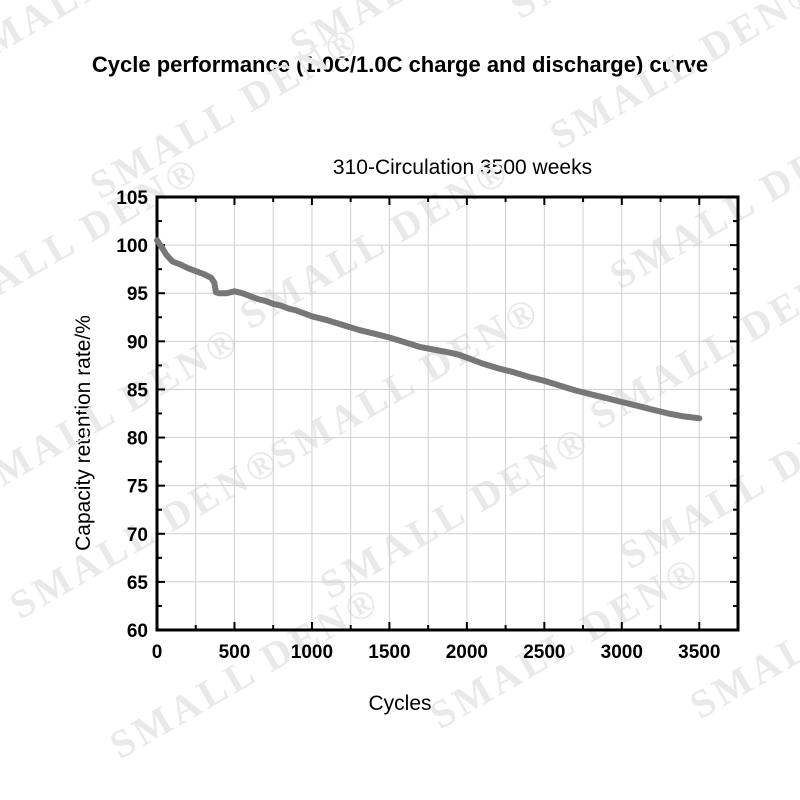 Image resolution: width=800 pixels, height=800 pixels. What do you see at coordinates (544, 652) in the screenshot?
I see `x-tick-label: 2500` at bounding box center [544, 652].